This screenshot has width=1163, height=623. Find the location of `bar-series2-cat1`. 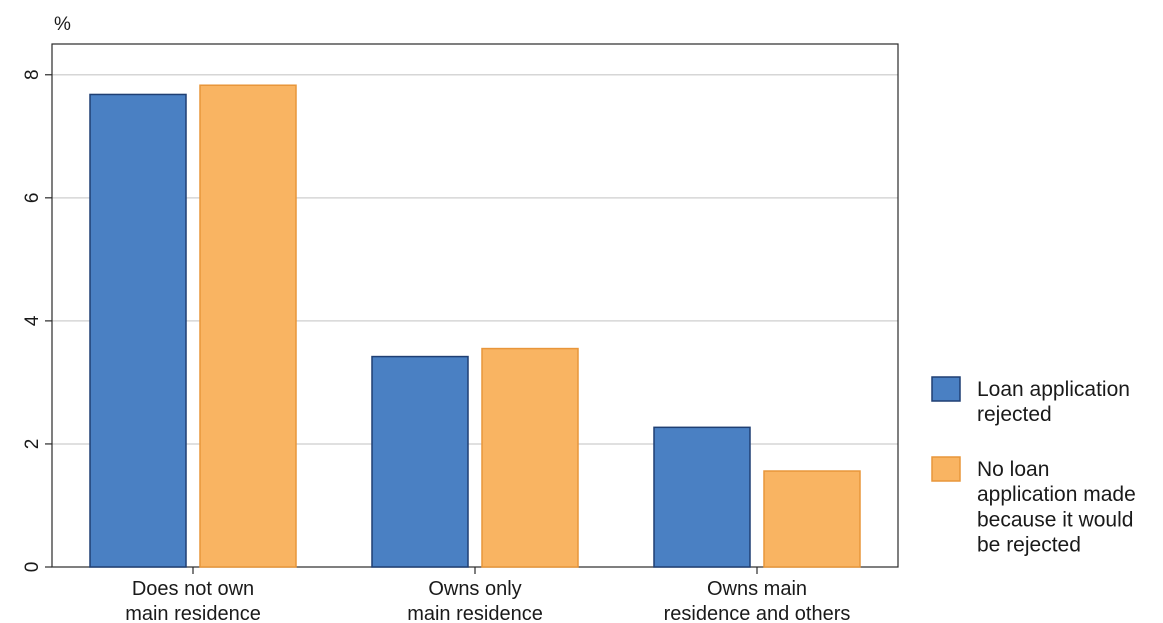

bar-series2-cat1 is located at coordinates (248, 326).